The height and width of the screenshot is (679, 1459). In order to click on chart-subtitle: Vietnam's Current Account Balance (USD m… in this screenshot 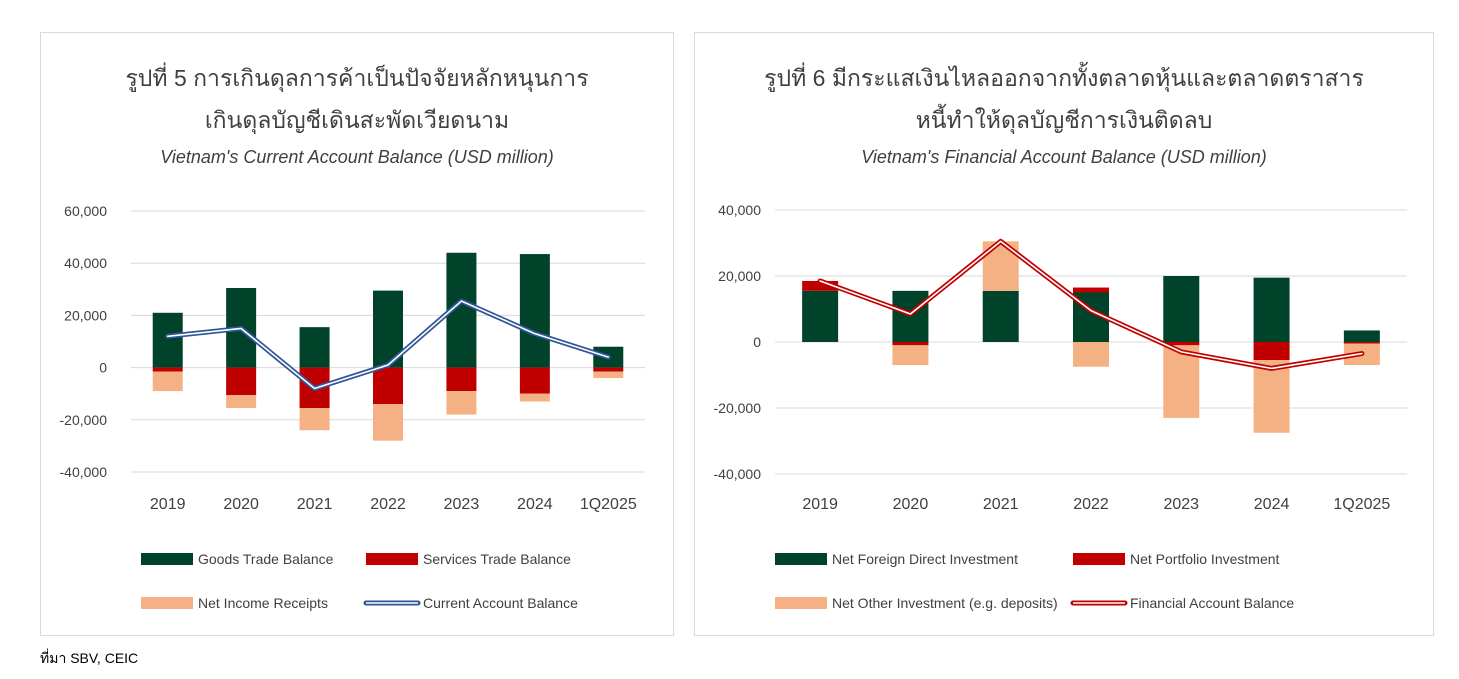, I will do `click(357, 157)`.